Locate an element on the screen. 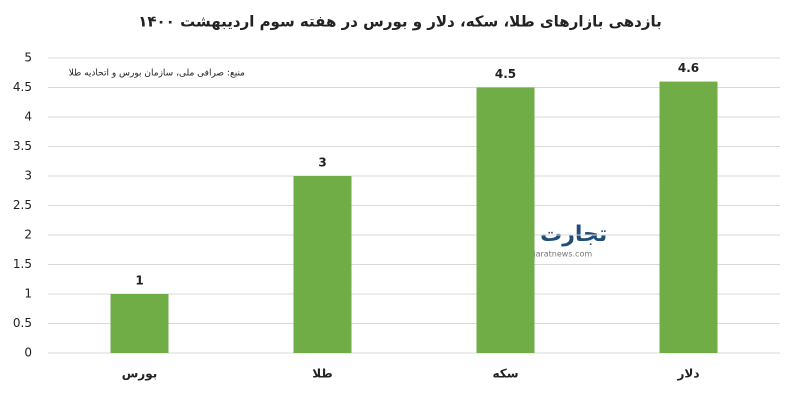 The image size is (800, 403). watermark-url: www.tejaratnews.com is located at coordinates (548, 254).